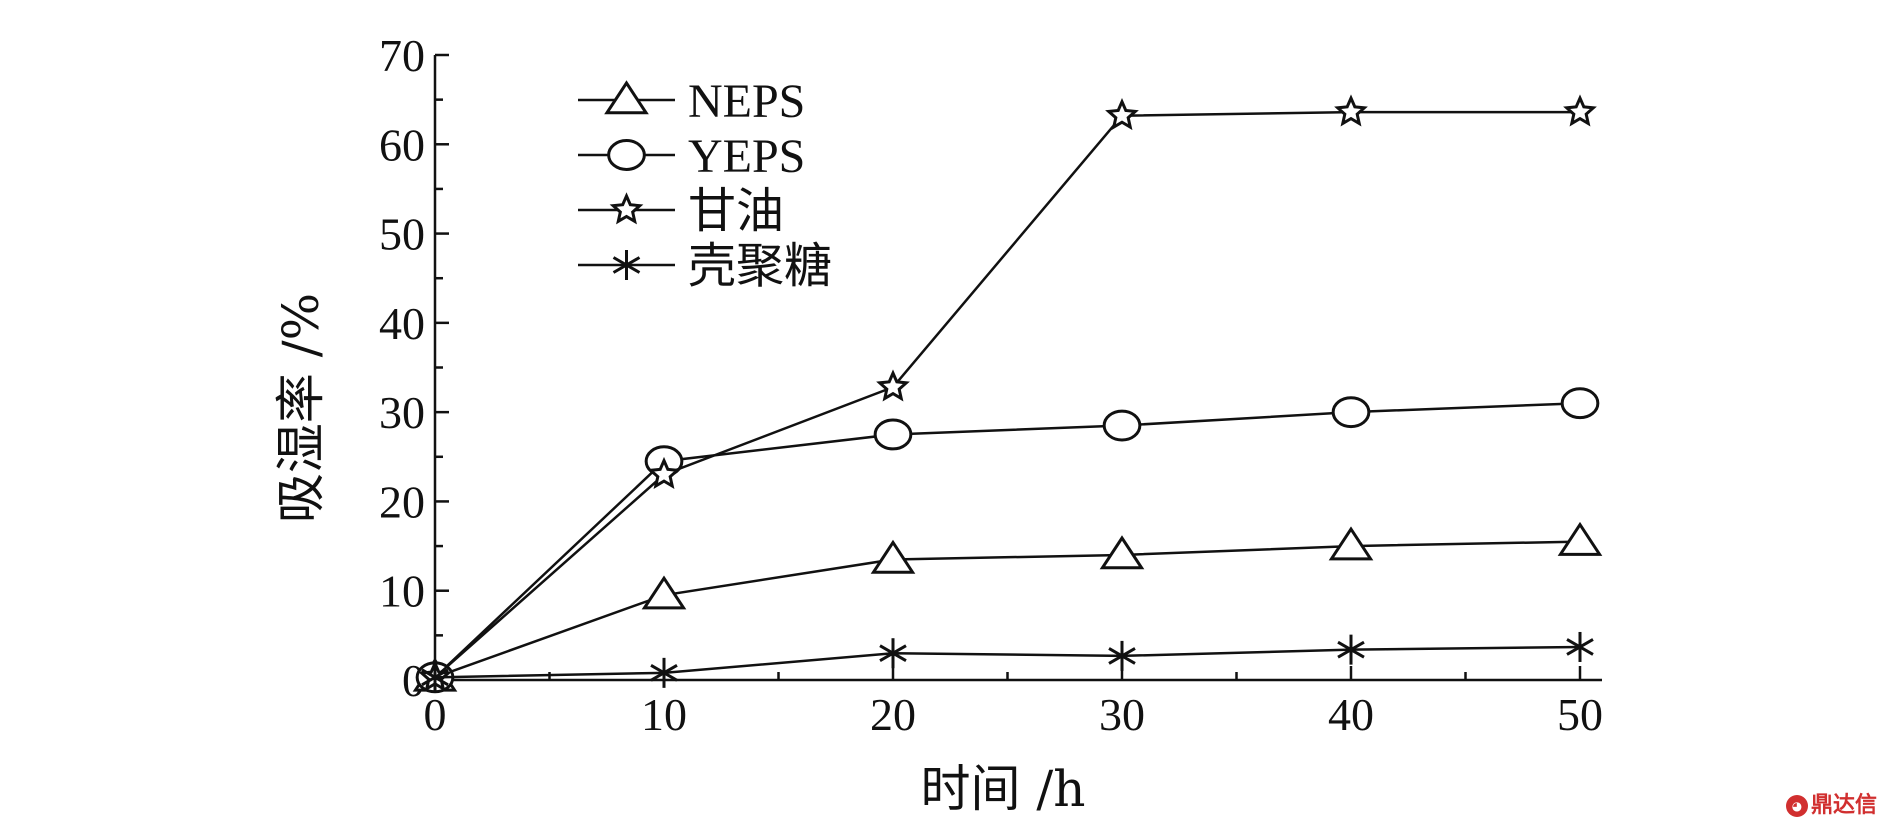  Describe the element at coordinates (402, 412) in the screenshot. I see `y-tick-label: 30` at that location.